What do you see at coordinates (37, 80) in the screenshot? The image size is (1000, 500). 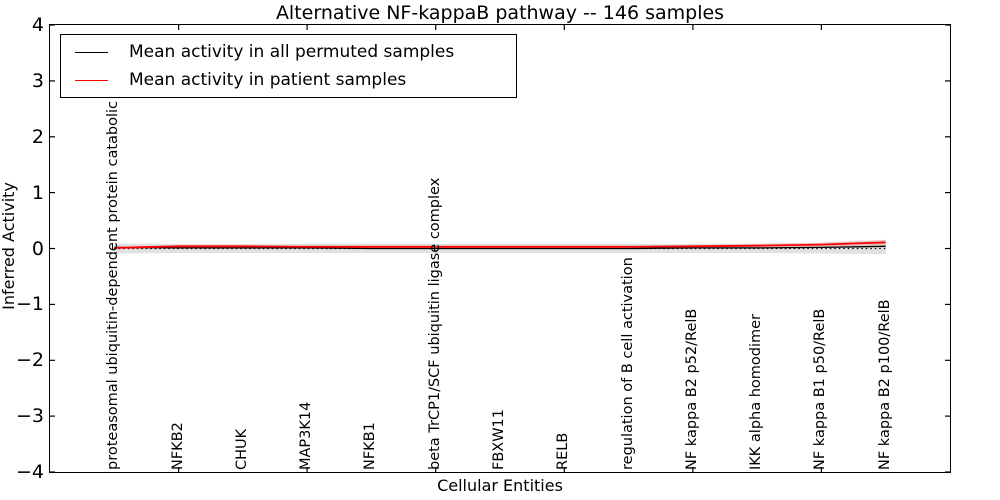 I see `y-tick-label: 3` at bounding box center [37, 80].